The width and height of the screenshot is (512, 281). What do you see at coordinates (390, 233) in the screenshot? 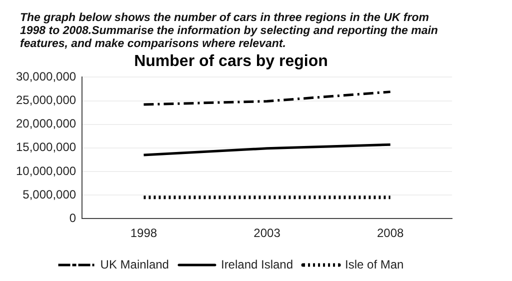
I see `x-tick-label: 2008` at bounding box center [390, 233].